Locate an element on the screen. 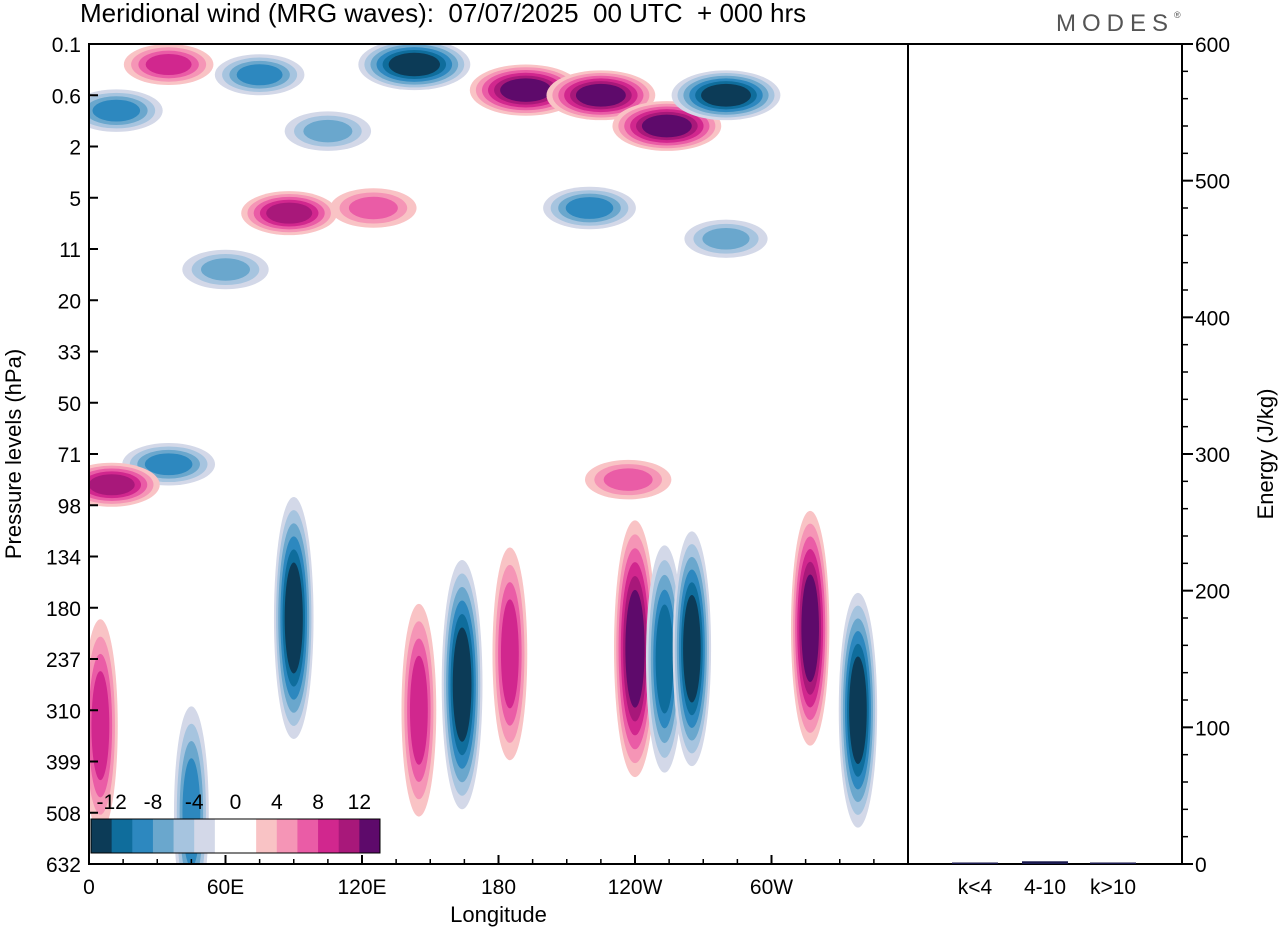 Image resolution: width=1280 pixels, height=930 pixels. energy-category-label: k>10 is located at coordinates (1113, 887).